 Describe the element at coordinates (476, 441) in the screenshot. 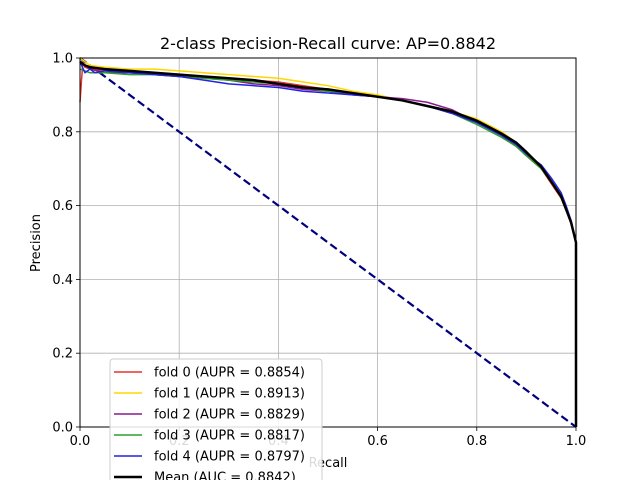

I see `x-tick-label: 0.8` at that location.